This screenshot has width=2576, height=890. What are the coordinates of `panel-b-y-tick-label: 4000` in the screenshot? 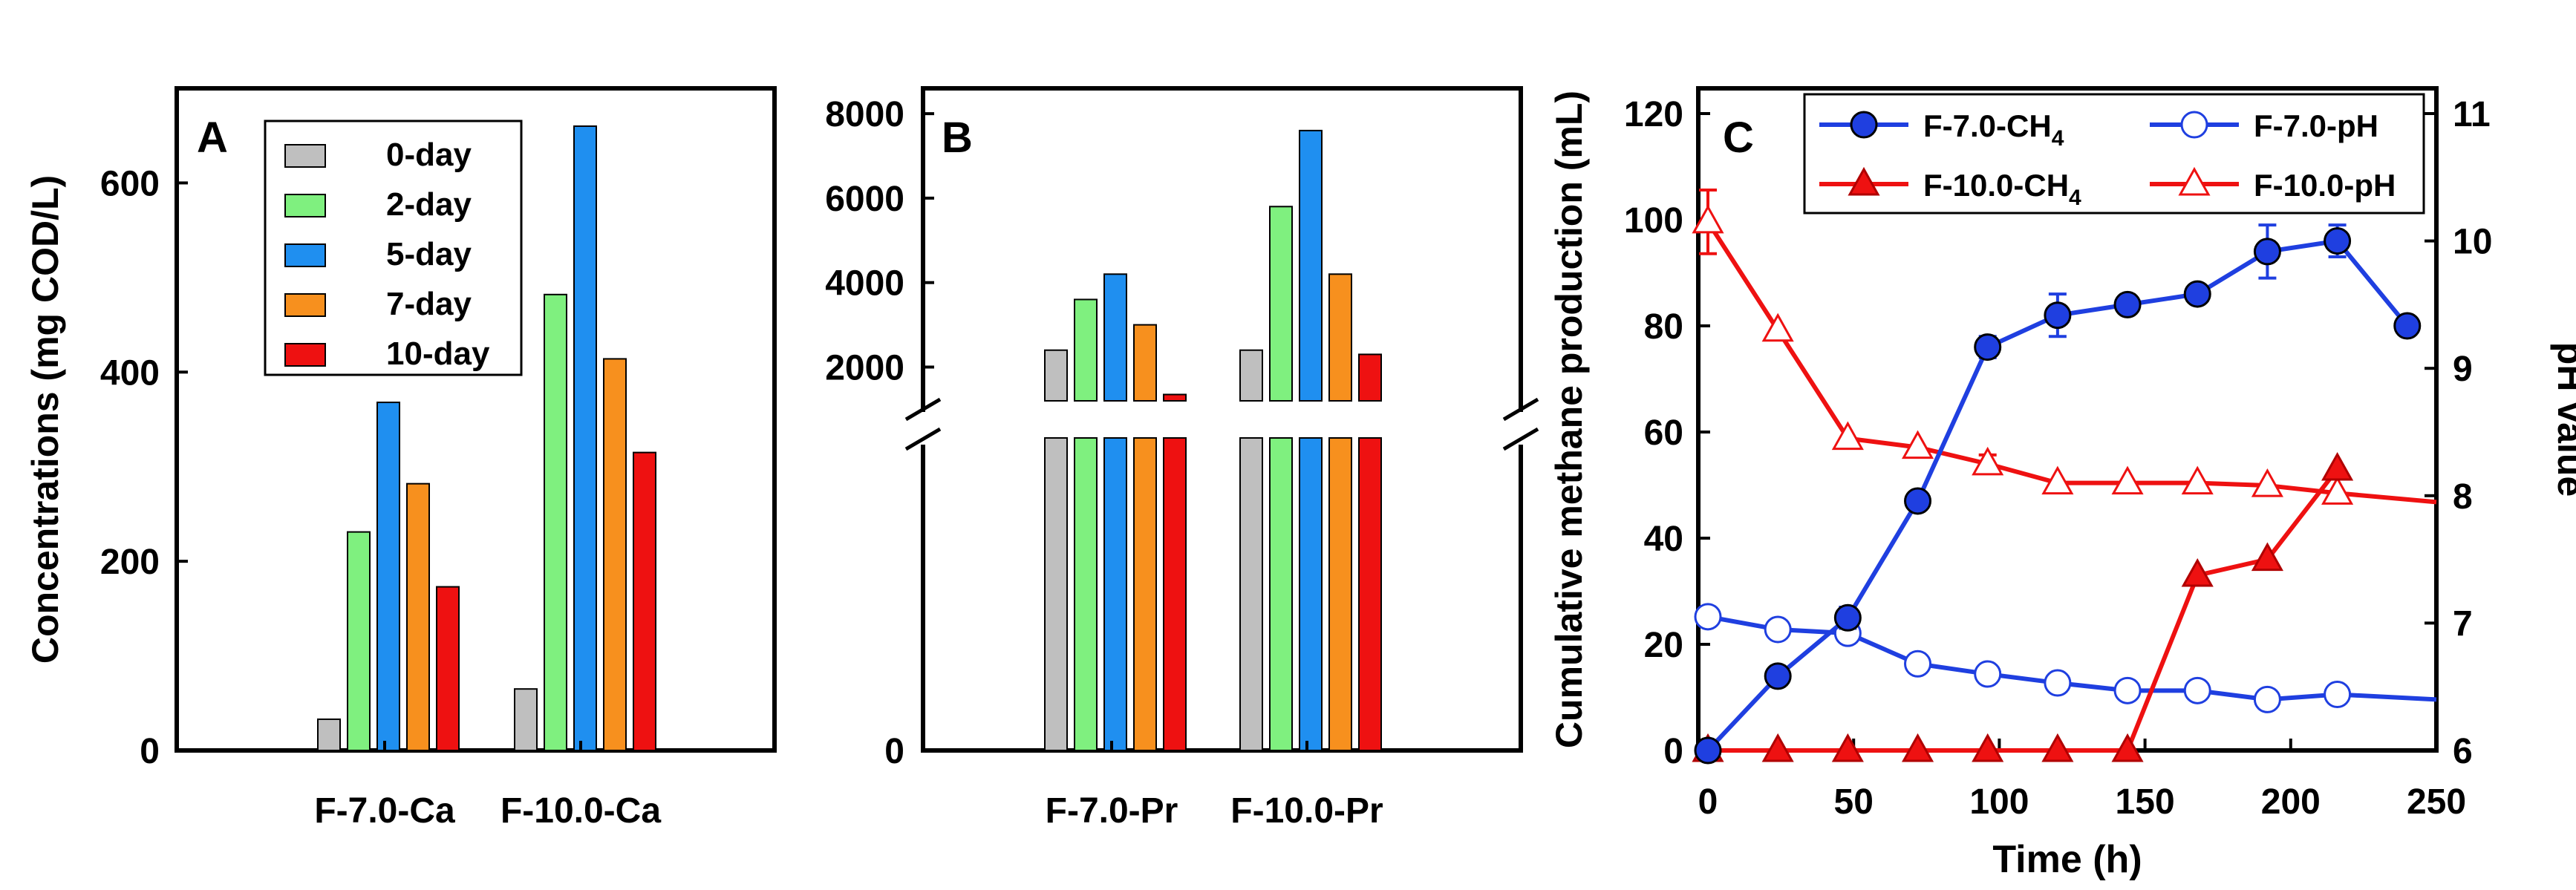 It's located at (864, 284).